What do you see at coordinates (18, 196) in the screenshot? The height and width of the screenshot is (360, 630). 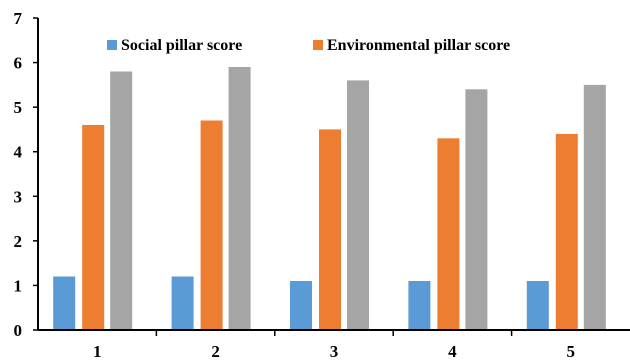 I see `y-tick-label: 3` at bounding box center [18, 196].